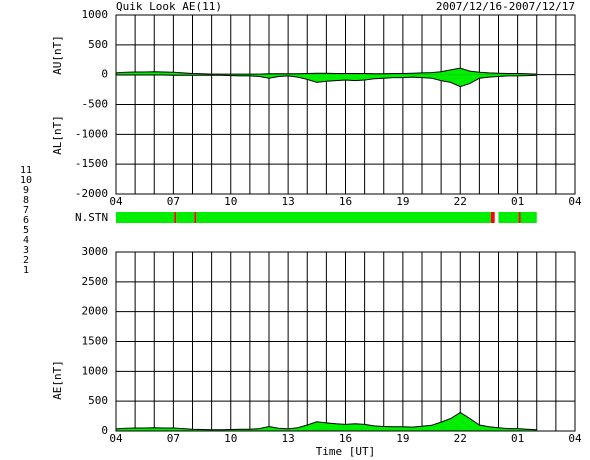 The height and width of the screenshot is (460, 590). What do you see at coordinates (95, 104) in the screenshot?
I see `y-tick-label: -500` at bounding box center [95, 104].